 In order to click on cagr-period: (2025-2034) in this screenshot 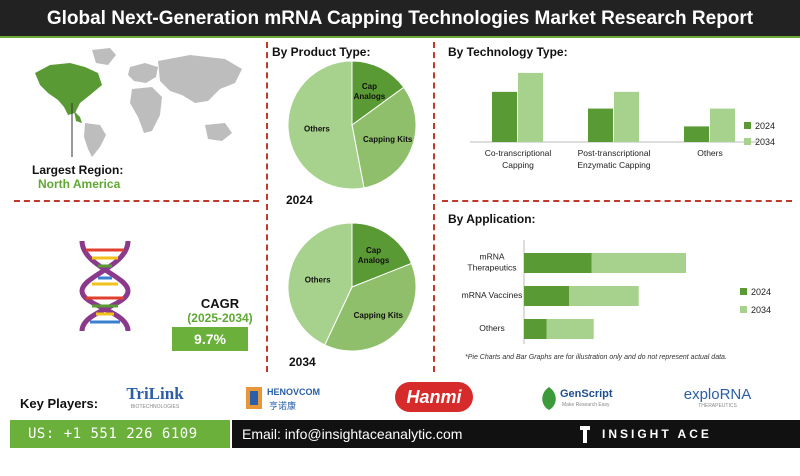, I will do `click(220, 318)`.